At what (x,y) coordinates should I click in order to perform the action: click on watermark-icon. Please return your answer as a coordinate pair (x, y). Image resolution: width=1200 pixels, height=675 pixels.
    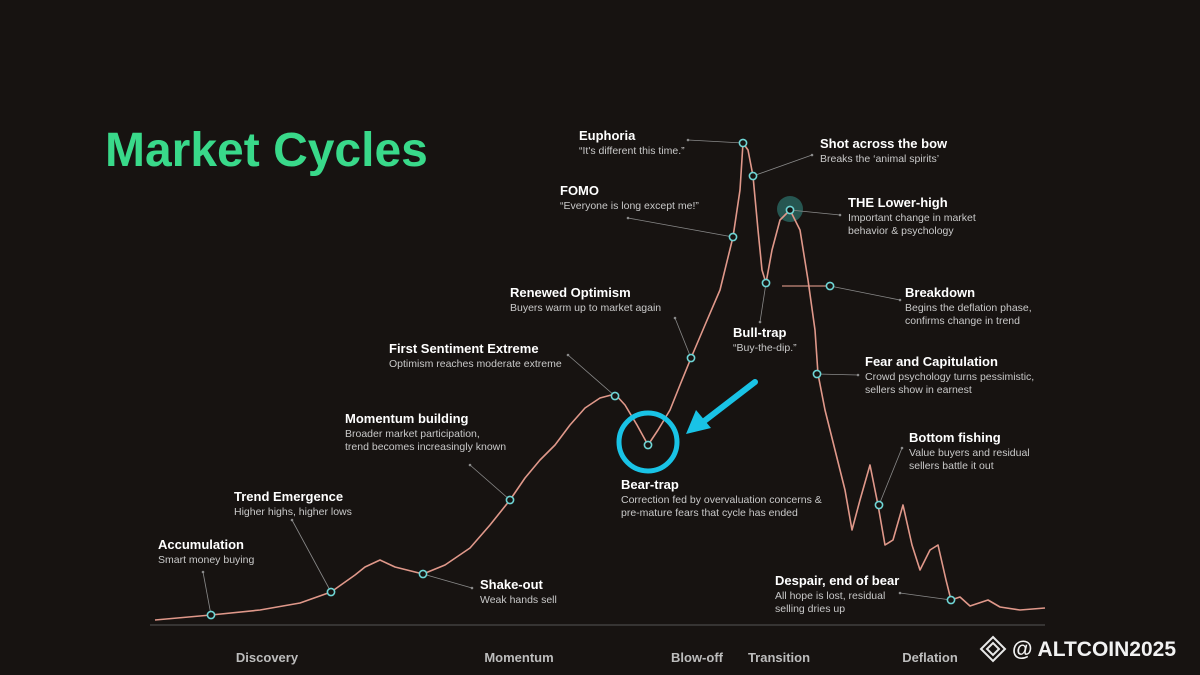
    Looking at the image, I should click on (993, 649).